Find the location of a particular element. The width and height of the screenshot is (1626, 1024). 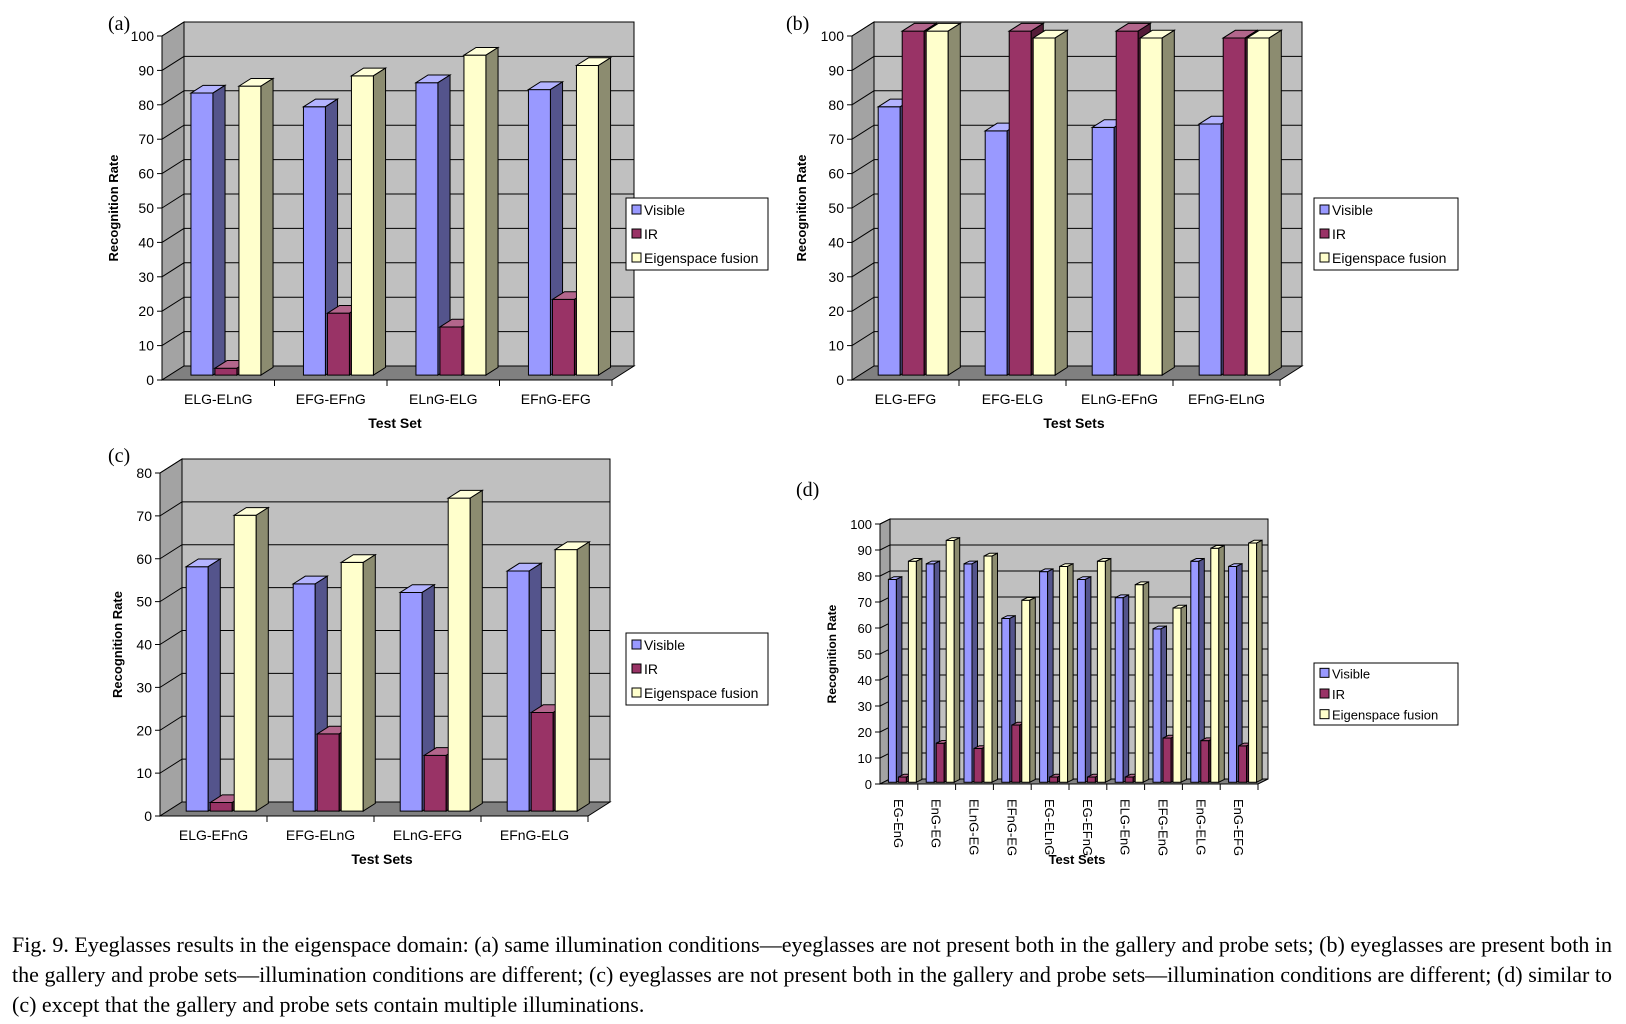

y-tick-label: 70 is located at coordinates (836, 139).